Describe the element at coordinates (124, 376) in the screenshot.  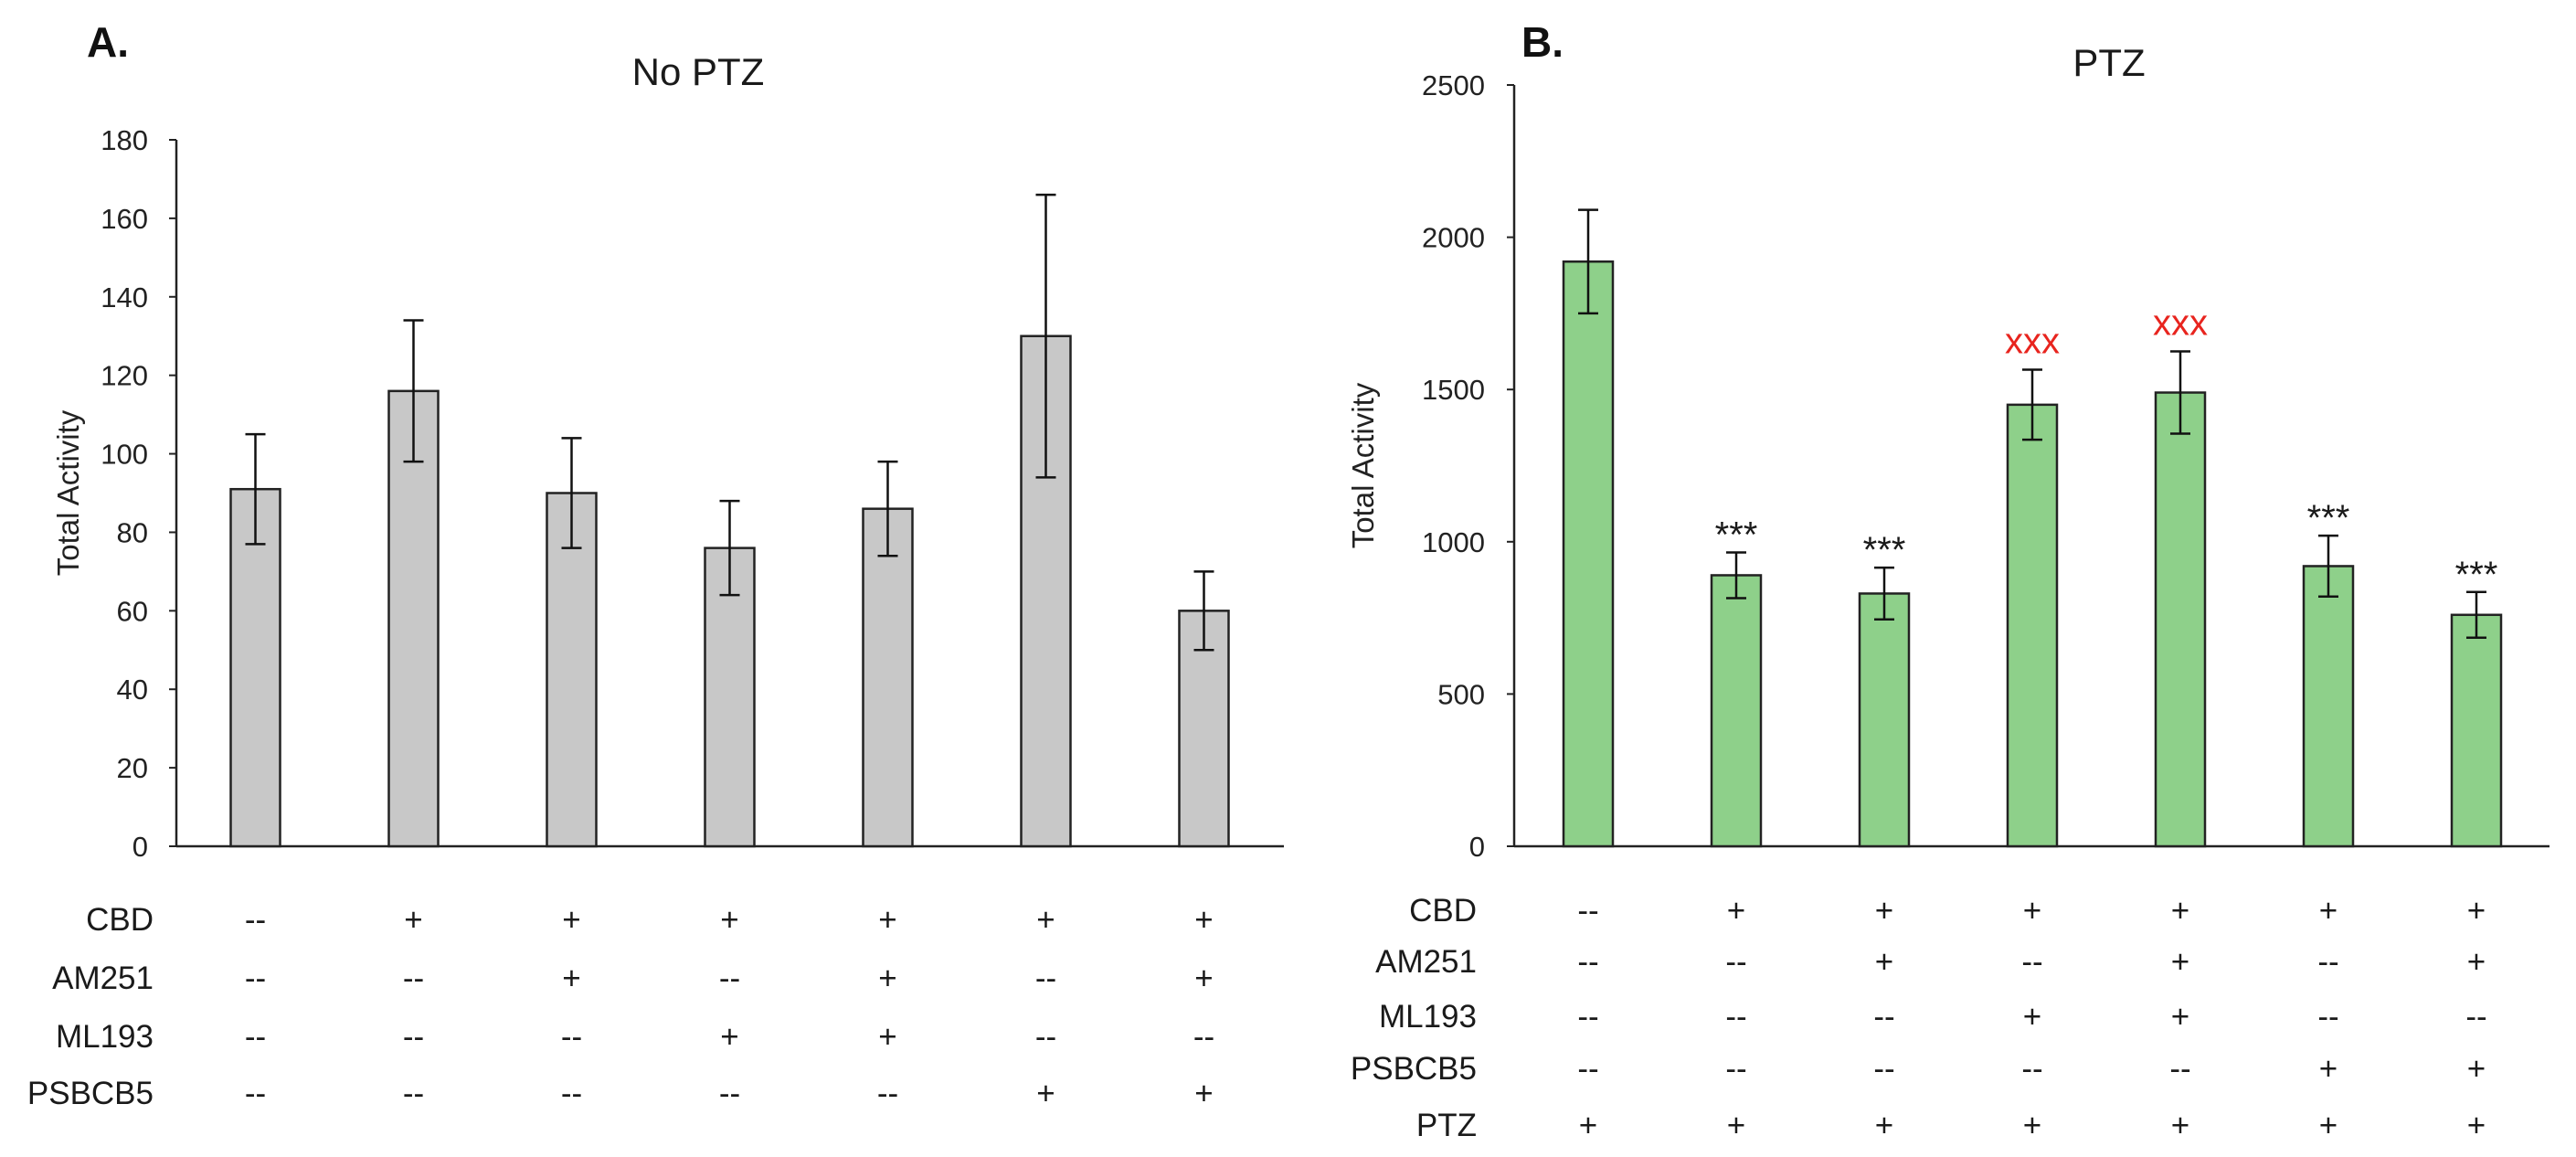
I see `y-tick-label: 120` at that location.